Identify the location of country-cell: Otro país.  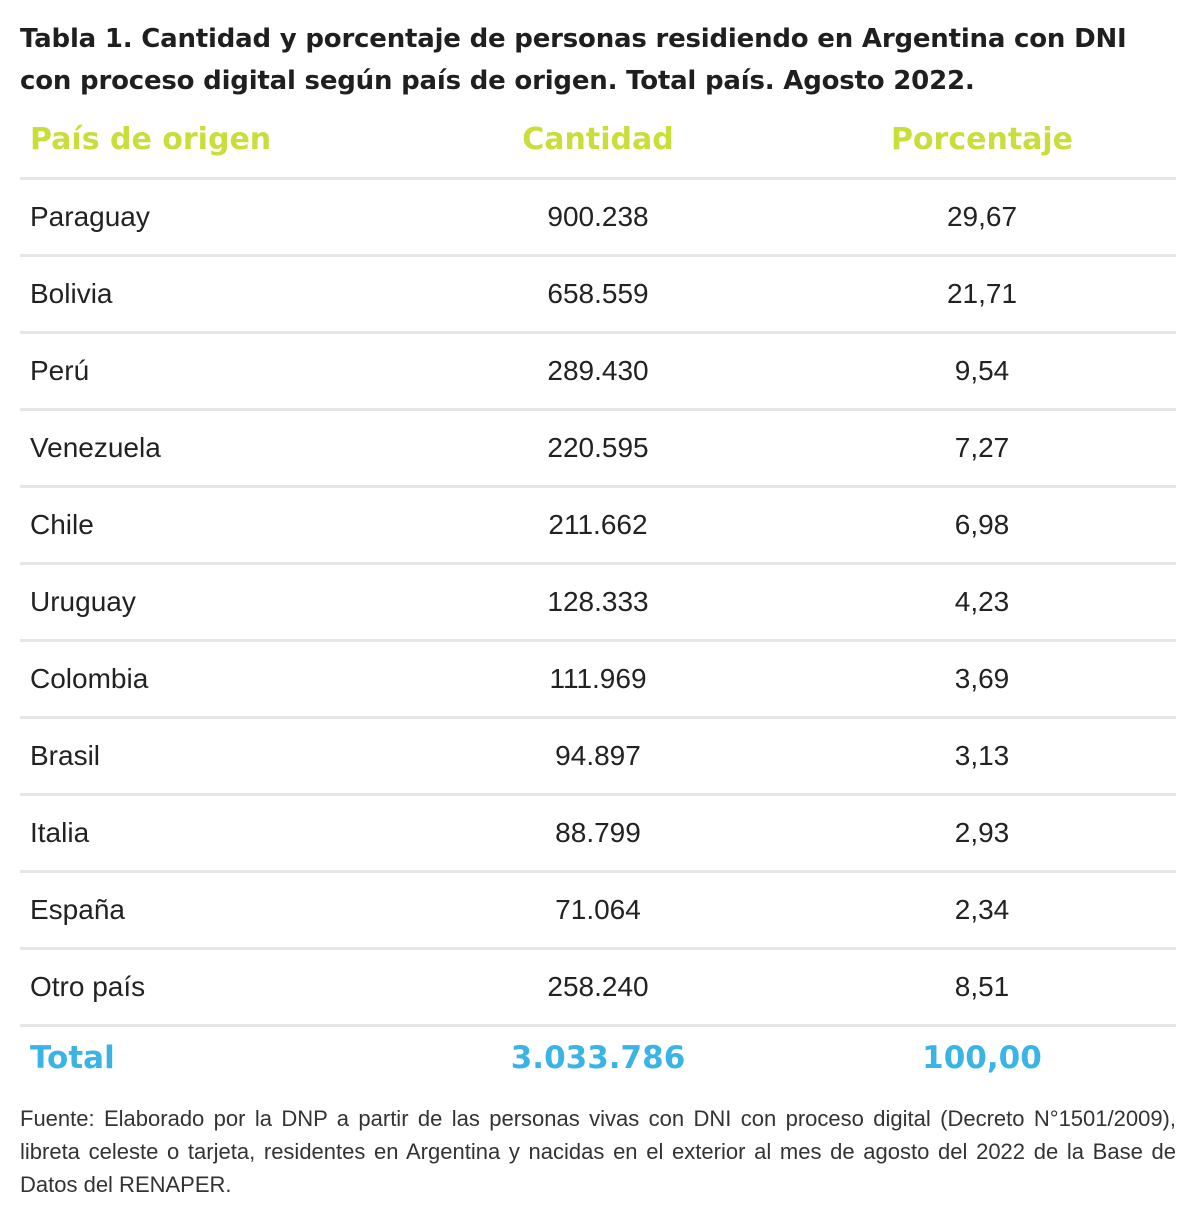
(88, 986).